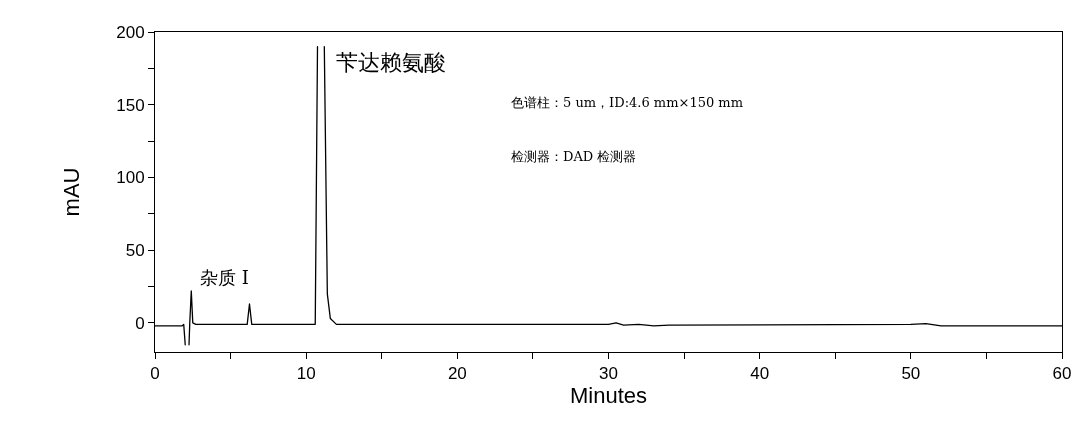 The height and width of the screenshot is (438, 1080). I want to click on y-tick-label: 100, so click(130, 178).